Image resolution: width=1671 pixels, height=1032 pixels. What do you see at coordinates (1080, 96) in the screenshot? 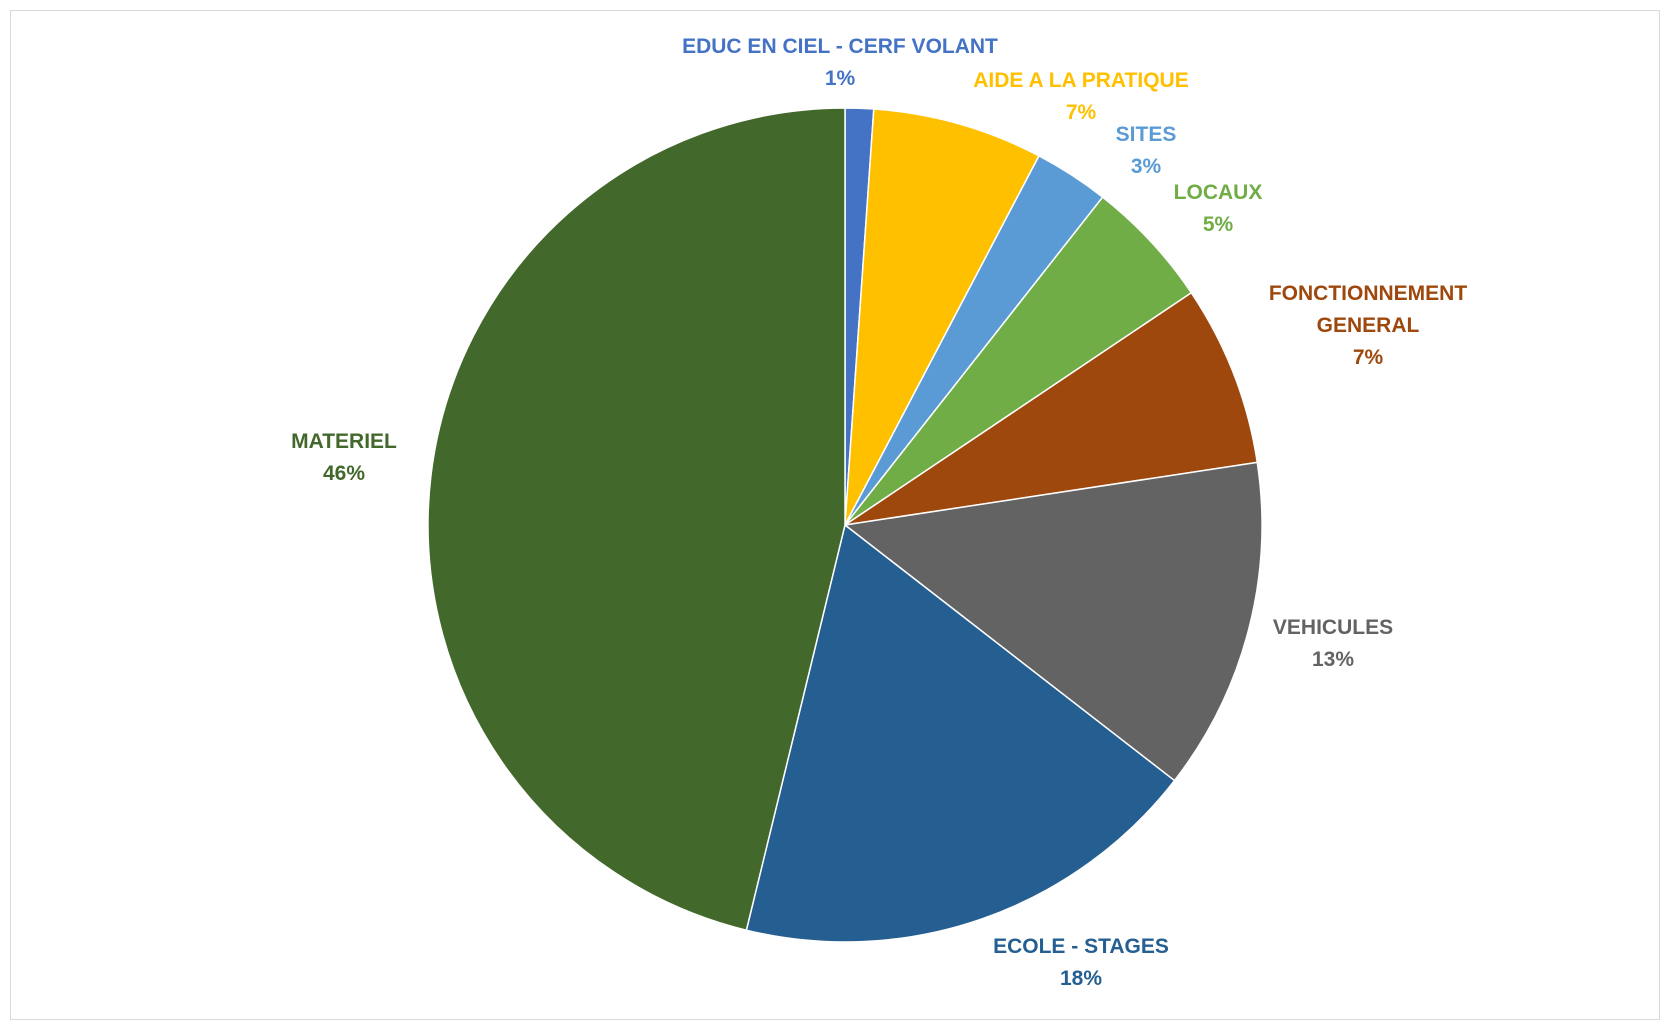
I see `slice-label-aide-a-la-pratique: AIDE A LA PRATIQUE 7%` at bounding box center [1080, 96].